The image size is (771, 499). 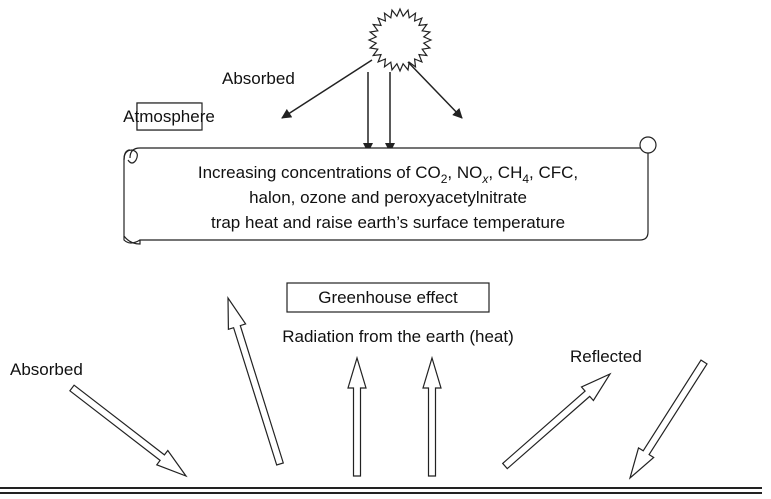 I want to click on sun, so click(x=400, y=40).